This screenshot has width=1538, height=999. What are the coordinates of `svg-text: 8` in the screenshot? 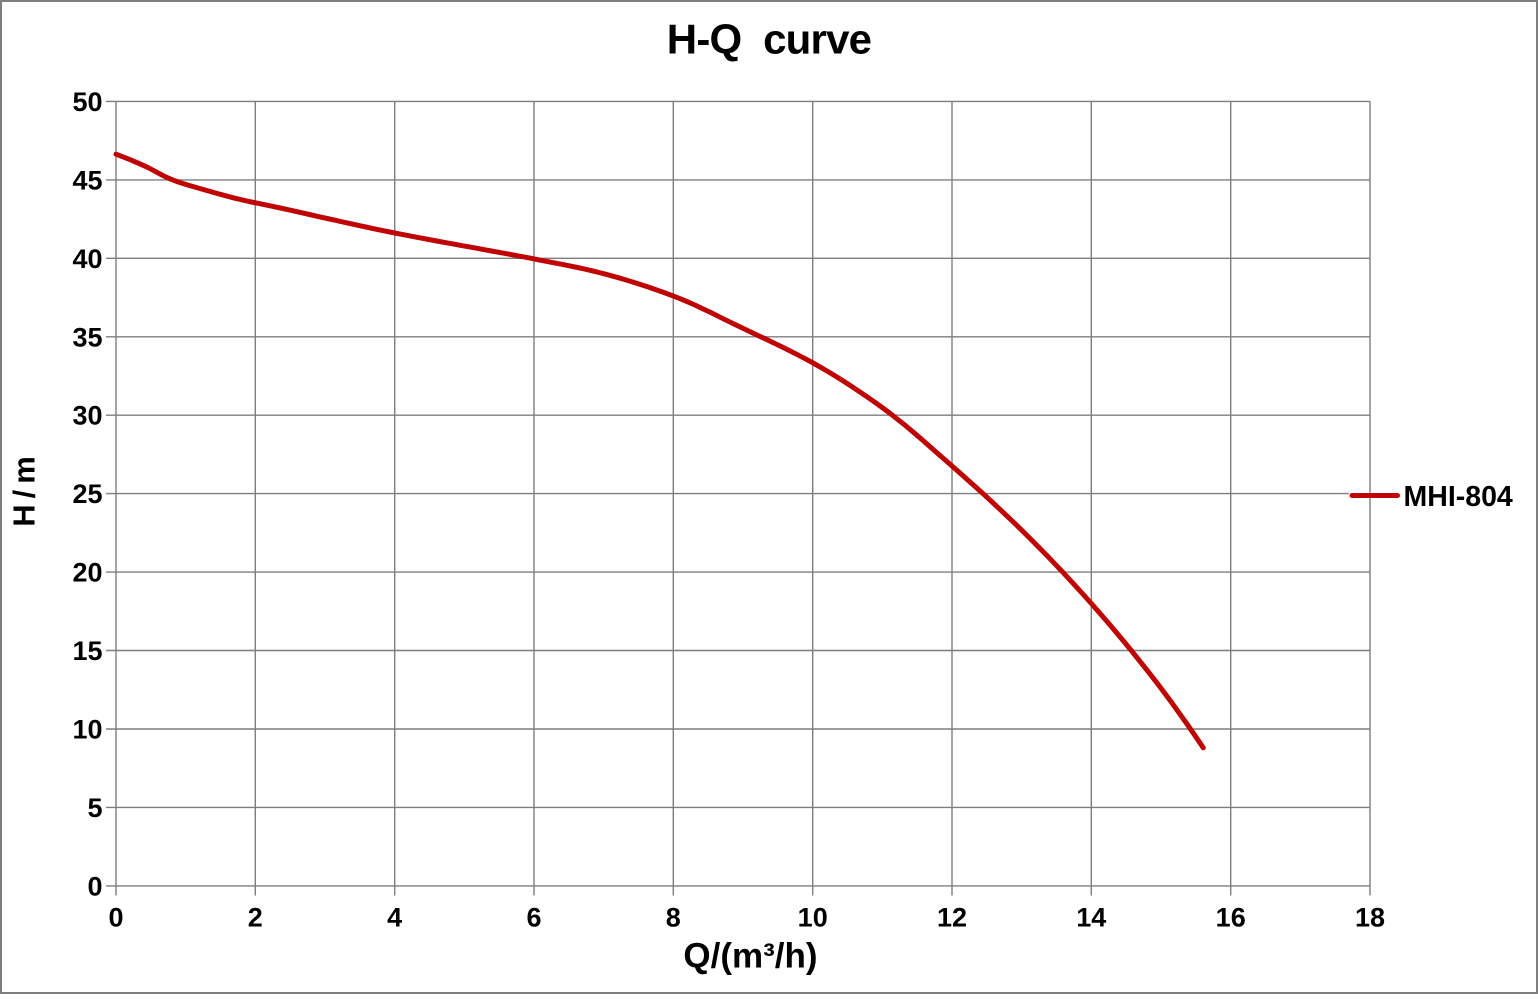 It's located at (673, 918).